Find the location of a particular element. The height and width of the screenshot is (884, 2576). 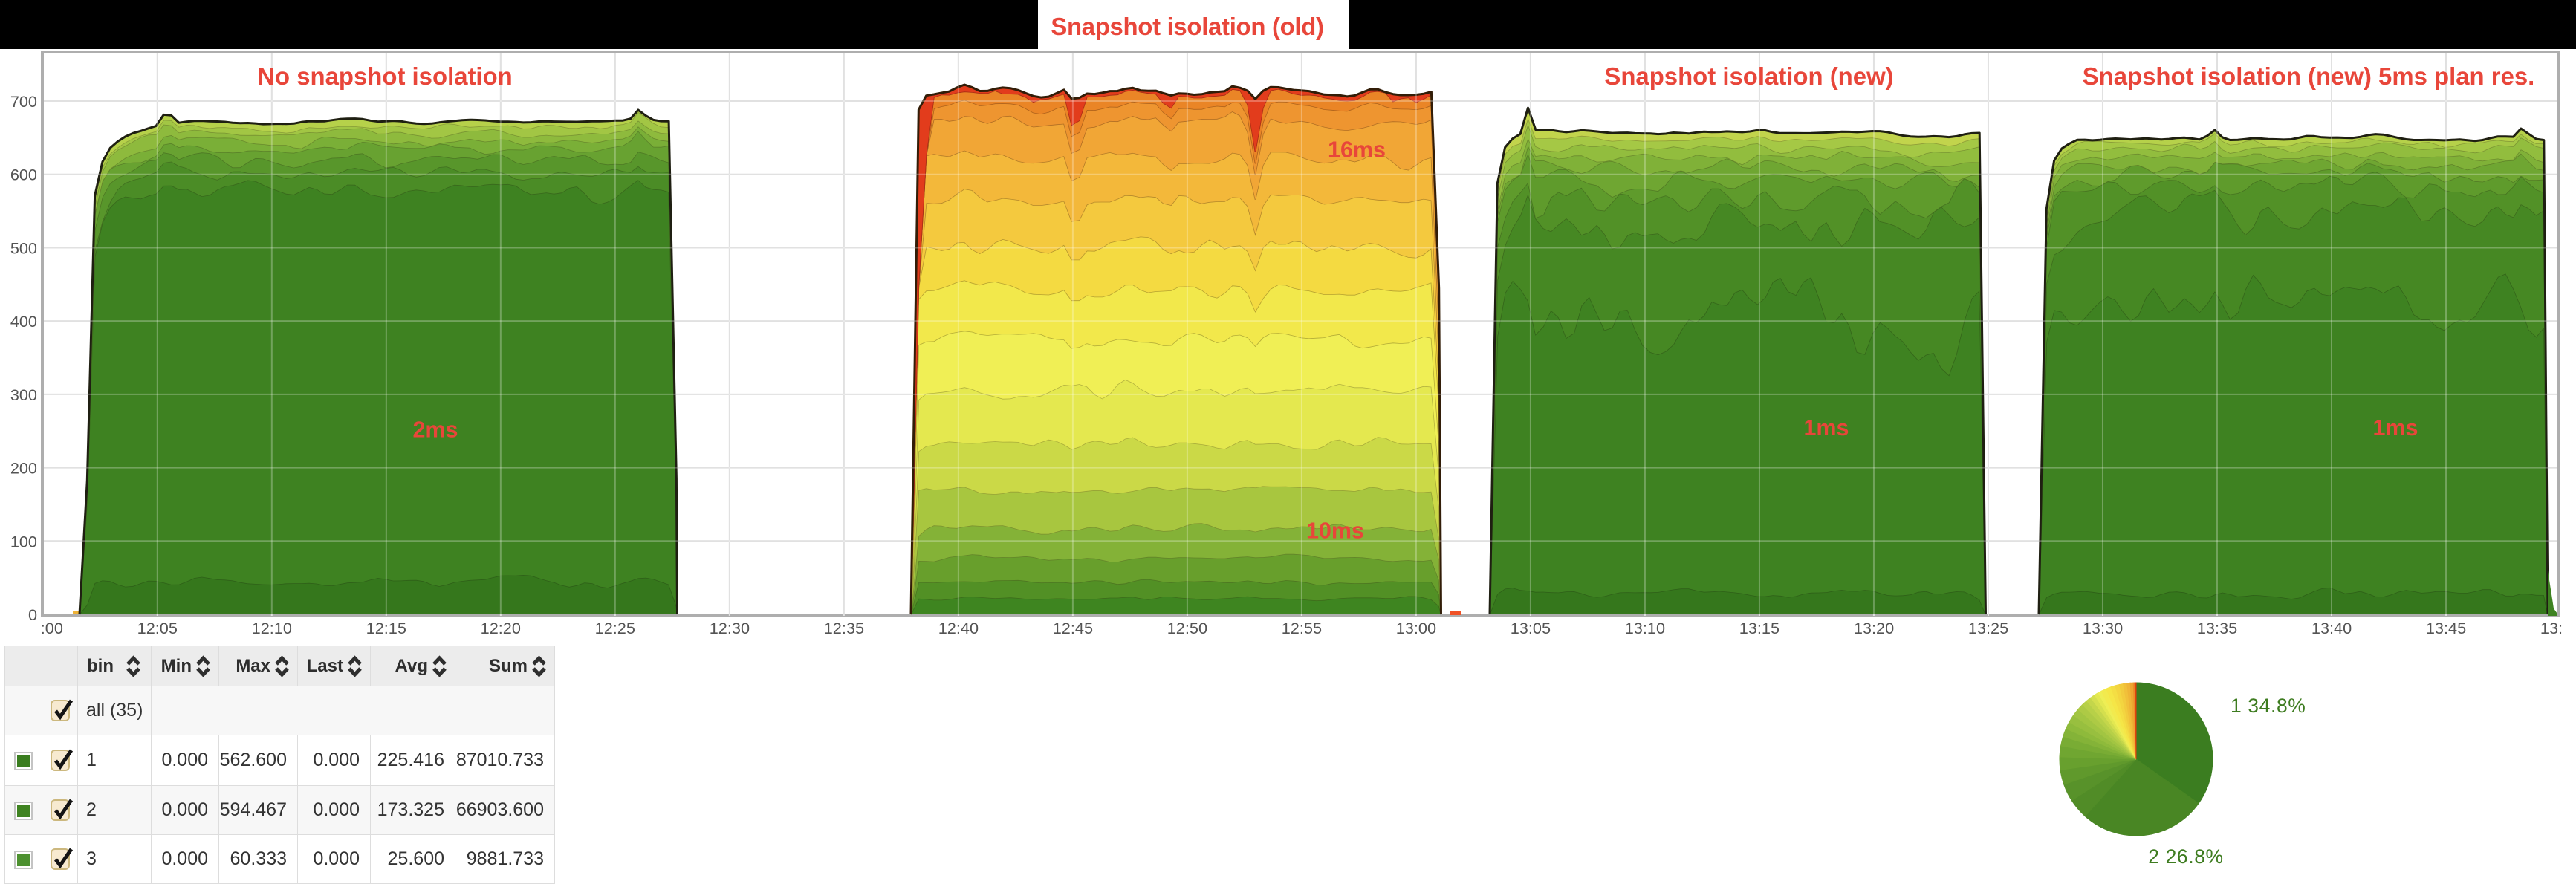

svg-text: 12:50 is located at coordinates (1187, 628).